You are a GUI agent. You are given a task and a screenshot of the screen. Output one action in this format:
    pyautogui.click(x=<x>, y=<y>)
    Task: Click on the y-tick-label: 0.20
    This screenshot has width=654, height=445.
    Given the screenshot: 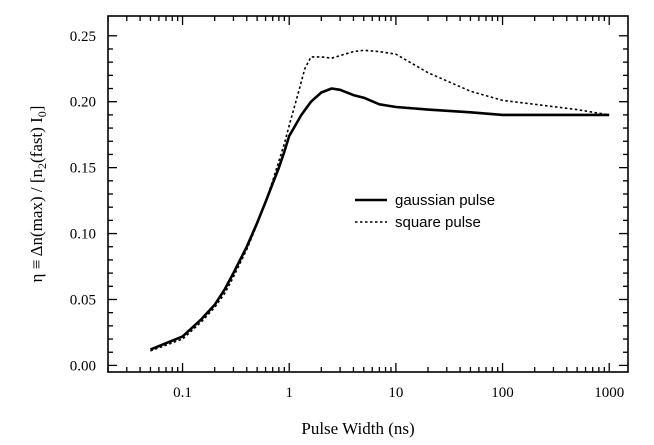 What is the action you would take?
    pyautogui.click(x=83, y=103)
    